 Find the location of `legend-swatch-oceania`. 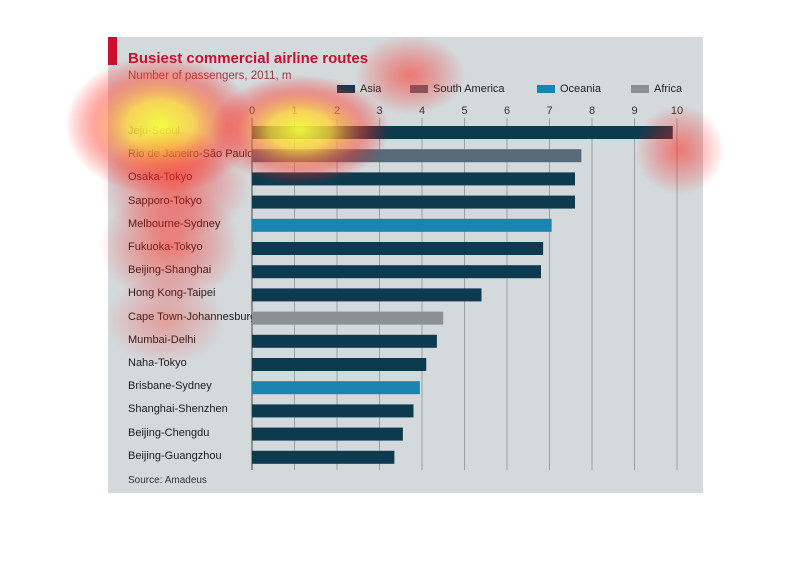

legend-swatch-oceania is located at coordinates (546, 89).